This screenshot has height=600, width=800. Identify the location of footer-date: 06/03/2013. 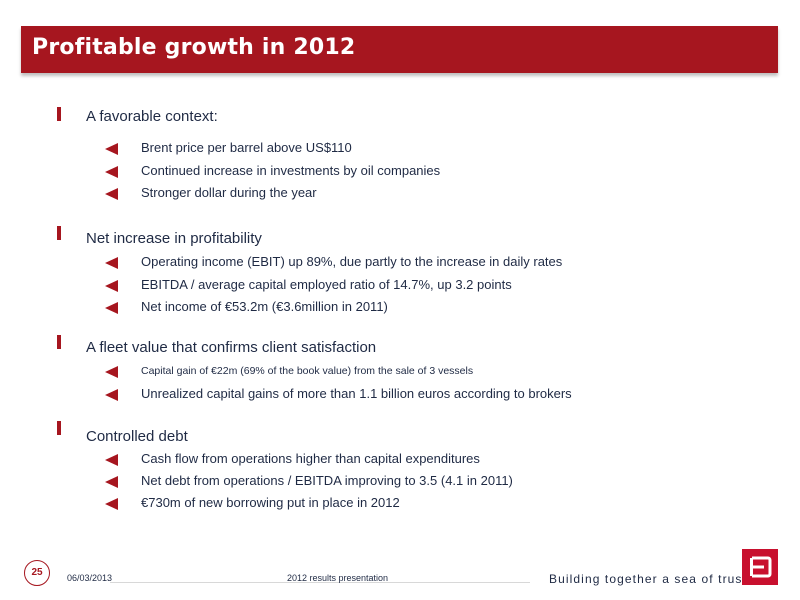
(90, 578).